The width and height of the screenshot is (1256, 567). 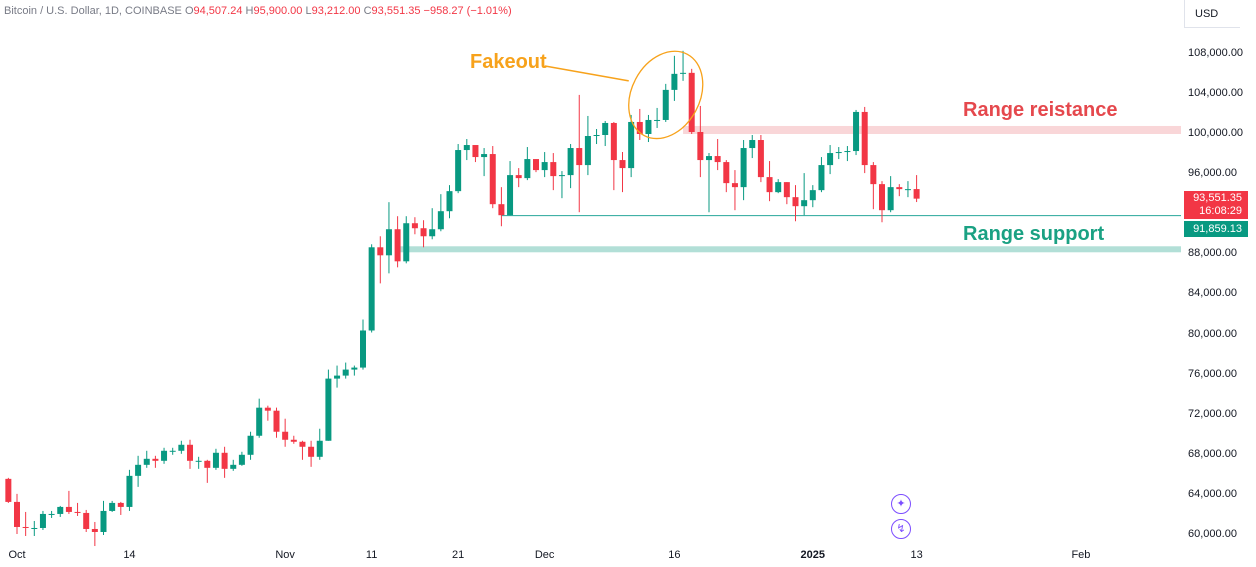 I want to click on fakeout-annotation: Fakeout, so click(x=508, y=62).